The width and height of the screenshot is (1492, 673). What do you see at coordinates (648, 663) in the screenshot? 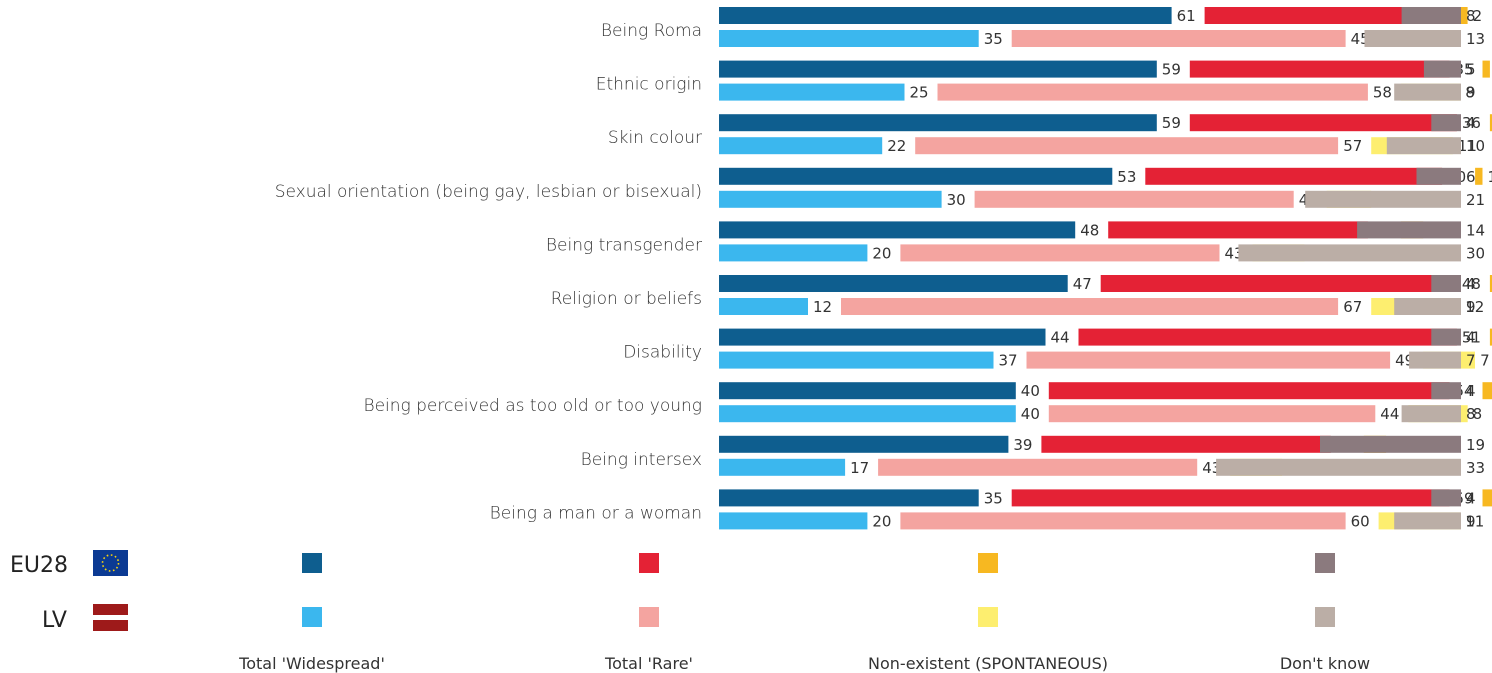
I see `legend-label-rare: Total 'Rare'` at bounding box center [648, 663].